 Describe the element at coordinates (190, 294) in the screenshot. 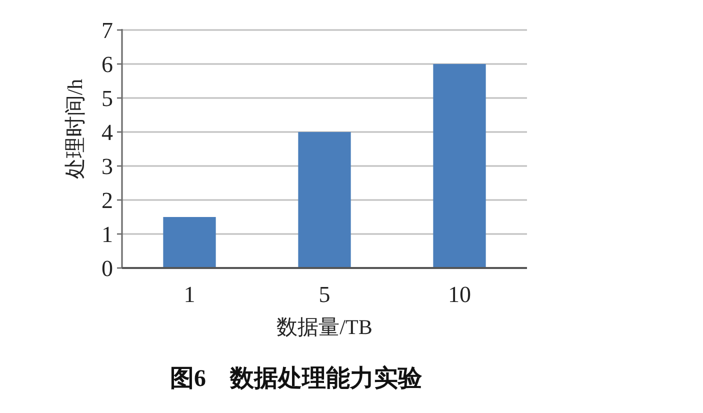

I see `x-tick-label: 1` at that location.